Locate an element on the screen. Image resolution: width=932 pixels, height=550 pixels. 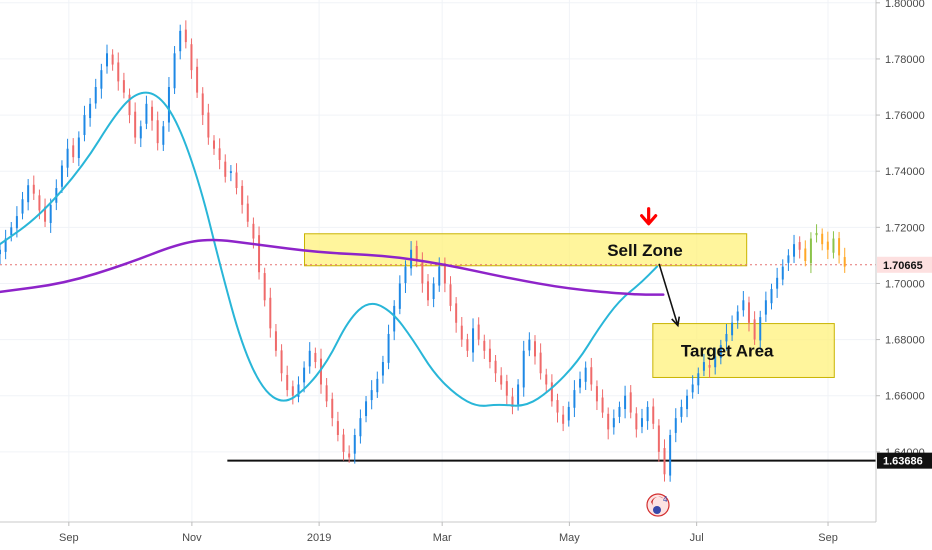
price-tick-label: 1.78000 is located at coordinates (905, 60).